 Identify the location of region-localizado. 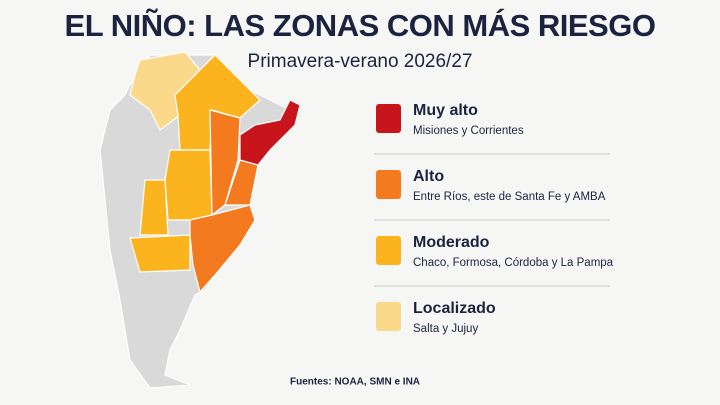
(165, 91).